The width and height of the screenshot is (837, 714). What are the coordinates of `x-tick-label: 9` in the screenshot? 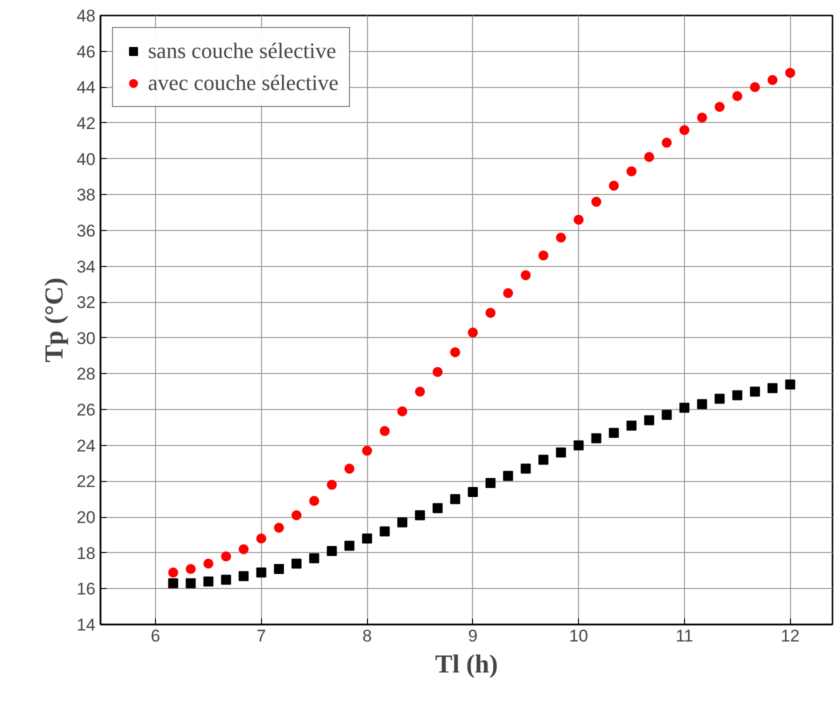 It's located at (473, 636).